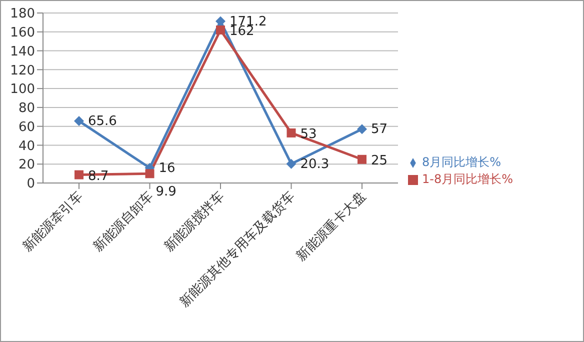 The height and width of the screenshot is (342, 584). I want to click on y-tick-label: 20, so click(26, 165).